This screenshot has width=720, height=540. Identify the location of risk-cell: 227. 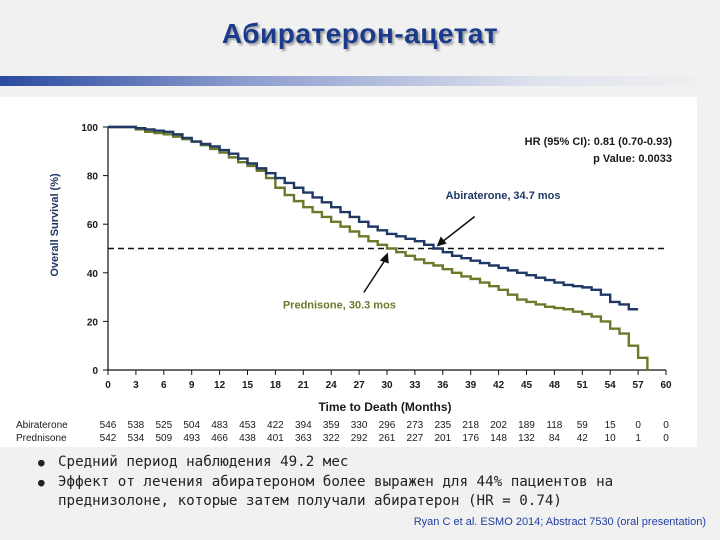
(415, 438).